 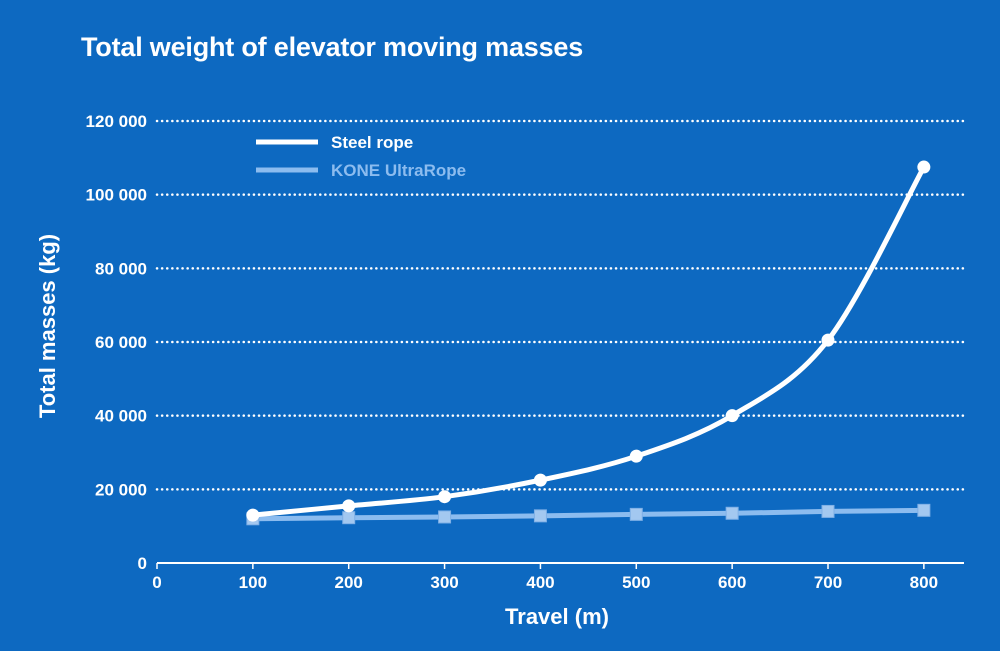 I want to click on x-tick-label: 0, so click(x=156, y=582).